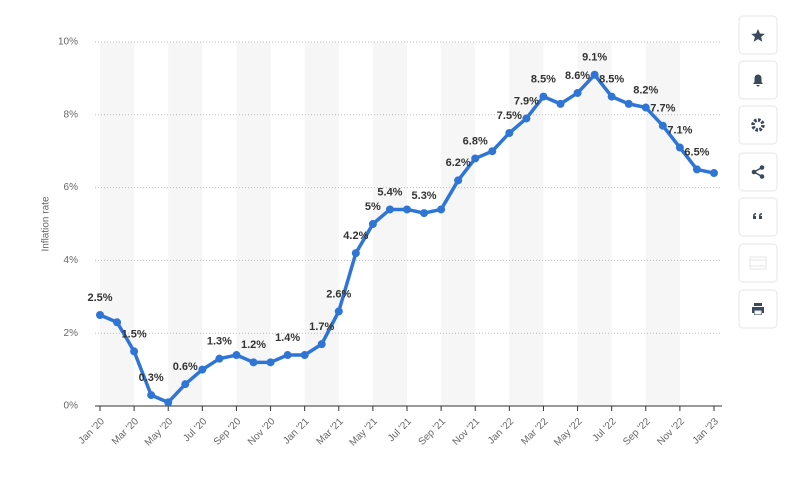 The height and width of the screenshot is (480, 787). Describe the element at coordinates (637, 432) in the screenshot. I see `x-tick-label: Sep '22` at that location.